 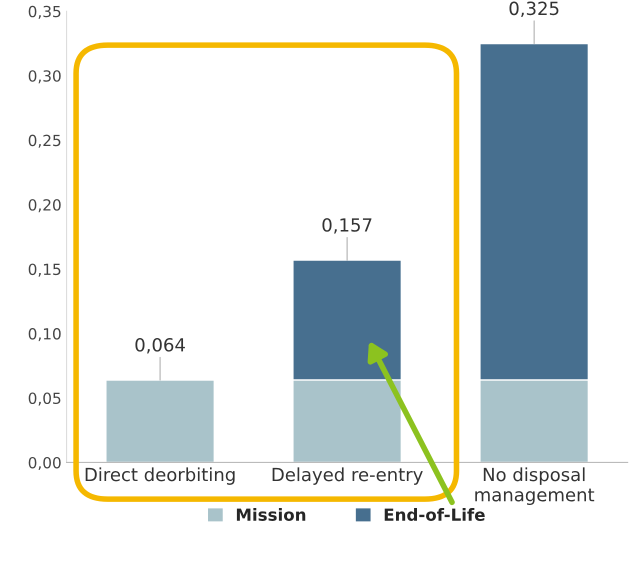 What do you see at coordinates (44, 270) in the screenshot?
I see `y-tick-label: 0,15` at bounding box center [44, 270].